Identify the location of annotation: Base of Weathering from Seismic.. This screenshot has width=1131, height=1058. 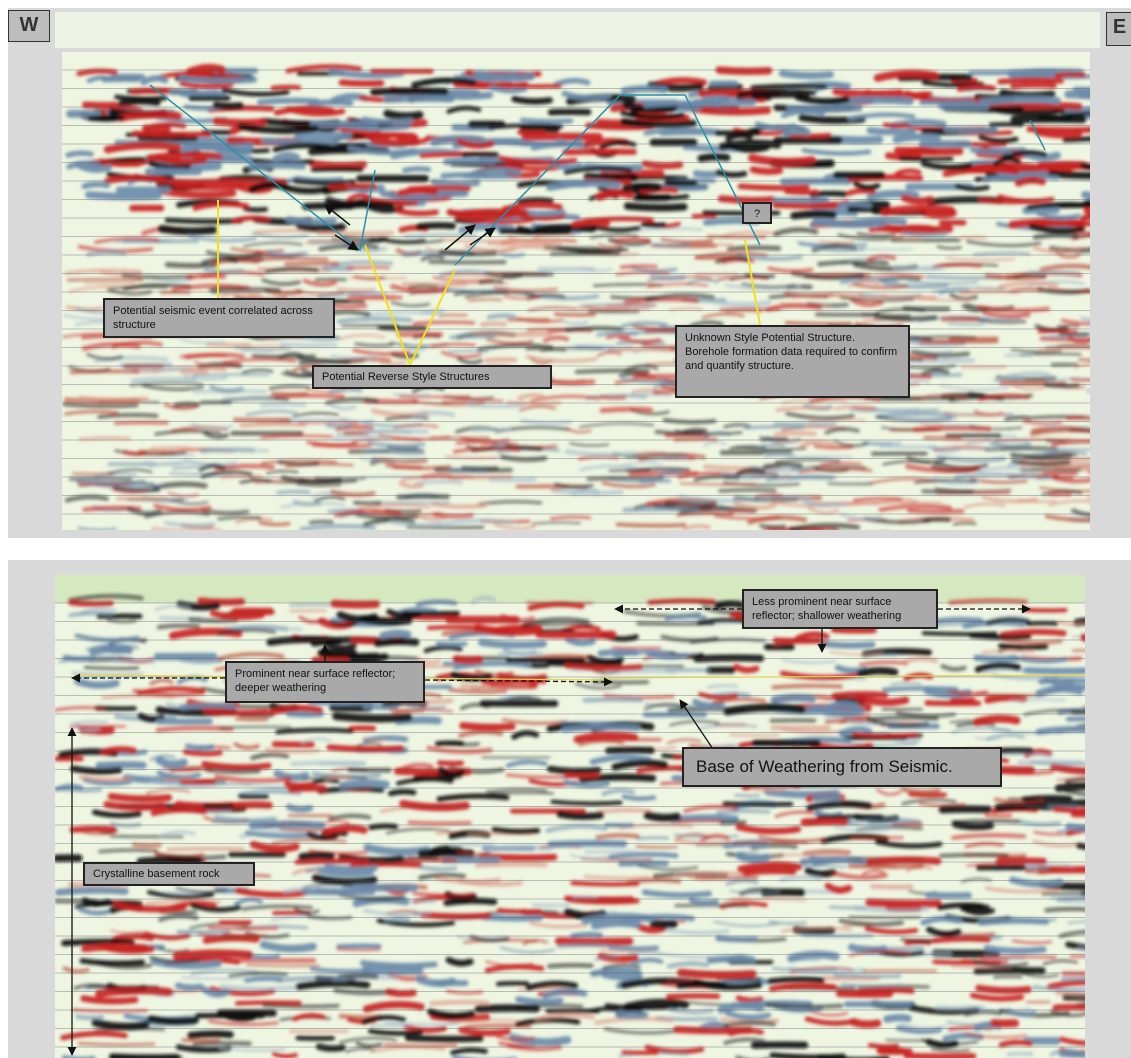
(842, 767).